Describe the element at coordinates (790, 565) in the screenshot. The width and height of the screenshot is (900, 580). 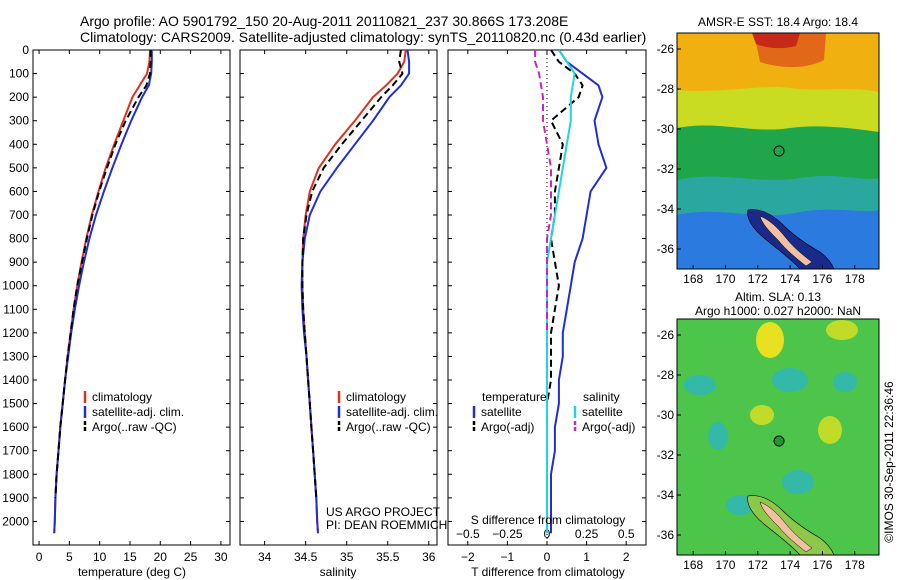
I see `map-x-tick-label: 174` at that location.